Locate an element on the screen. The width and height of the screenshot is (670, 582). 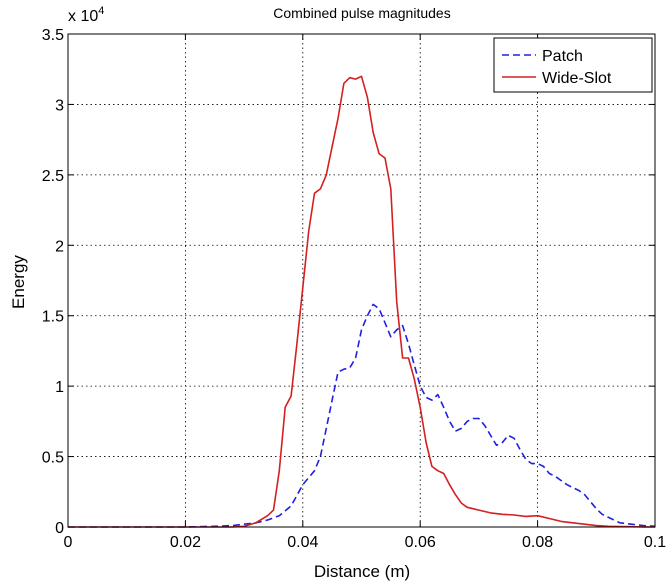
x-tick-label: 0.08 is located at coordinates (537, 542).